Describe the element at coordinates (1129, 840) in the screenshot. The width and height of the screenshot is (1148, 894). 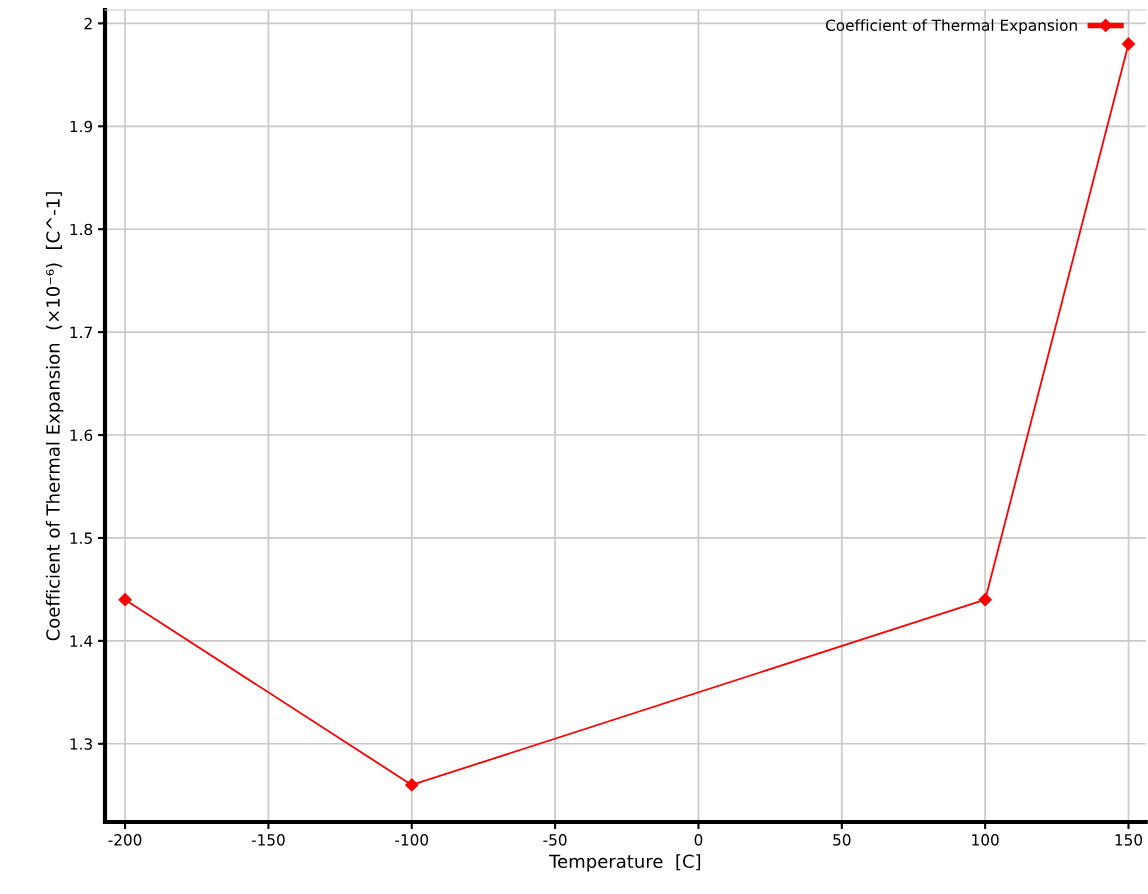
I see `x-tick-label: 150` at that location.